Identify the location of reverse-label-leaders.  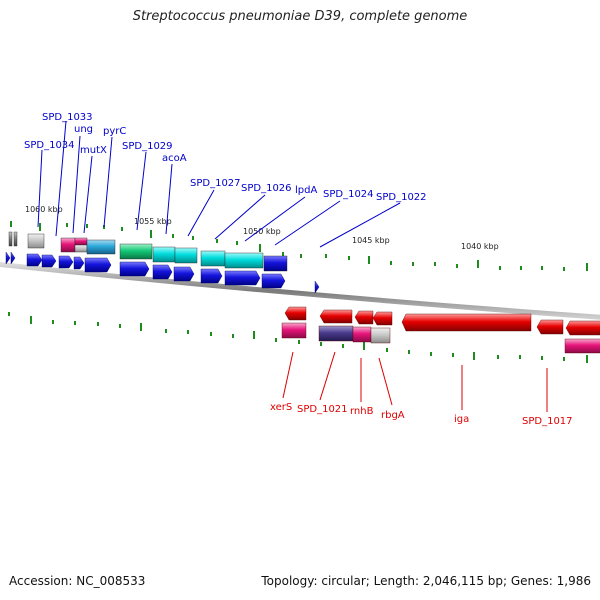
(415, 381).